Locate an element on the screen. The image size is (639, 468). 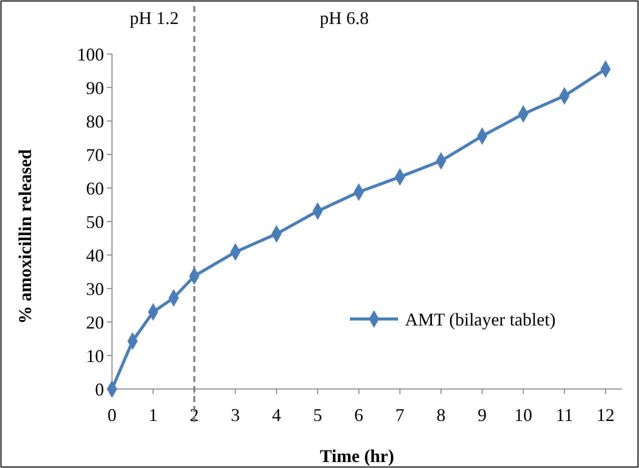
x-tick-label: 9 is located at coordinates (482, 415).